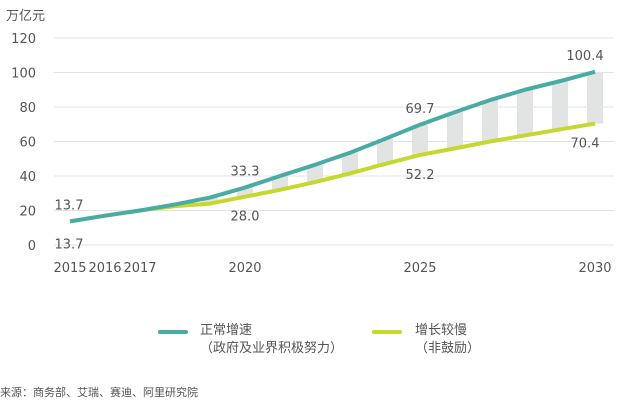 Image resolution: width=621 pixels, height=407 pixels. What do you see at coordinates (585, 144) in the screenshot?
I see `data-label: 70.4` at bounding box center [585, 144].